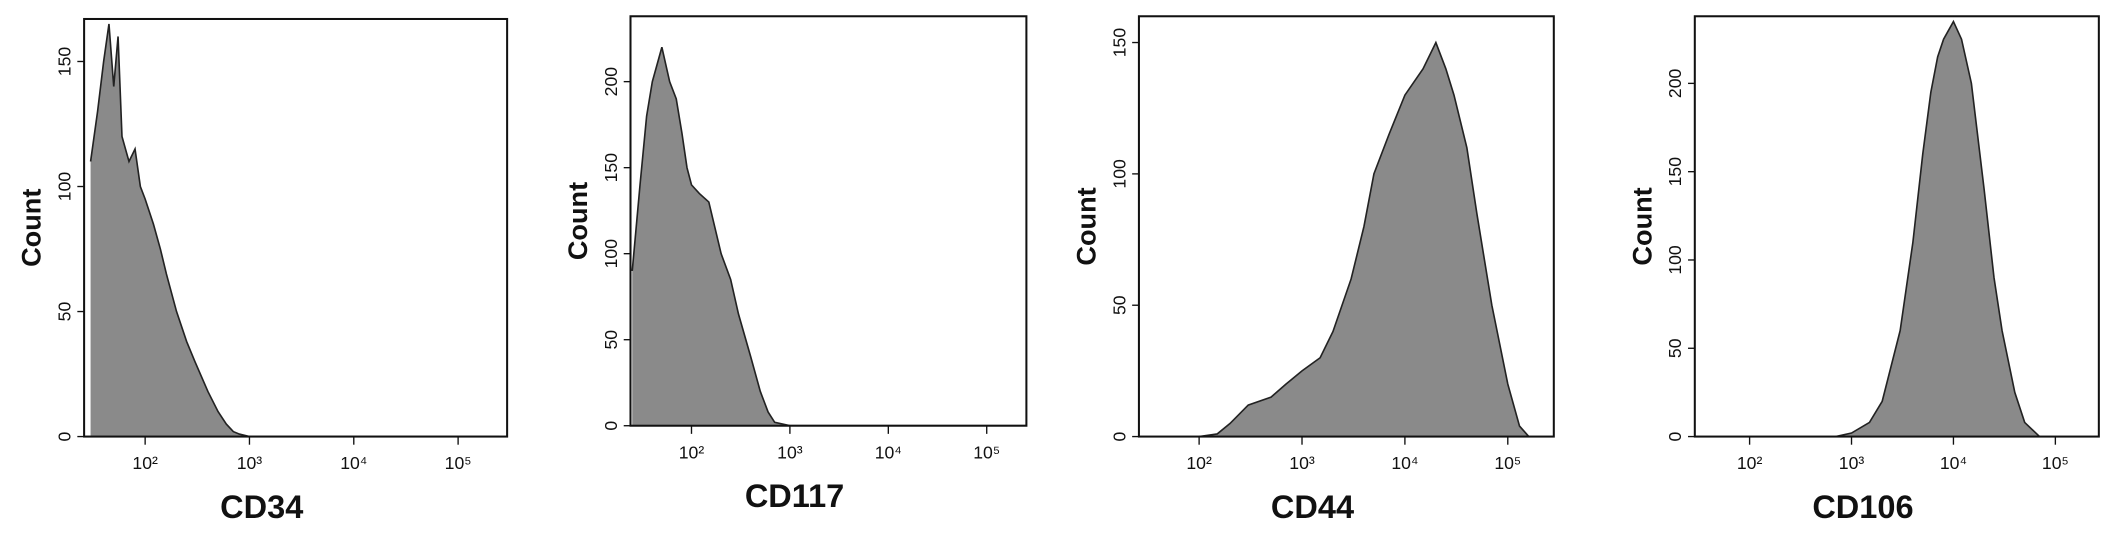 The width and height of the screenshot is (2126, 543). I want to click on x-axis-label: CD106, so click(1862, 507).